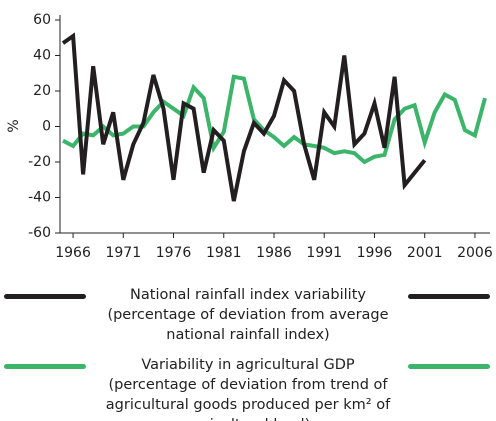 The image size is (496, 421). Describe the element at coordinates (425, 253) in the screenshot. I see `x-tick-label: 2001` at that location.